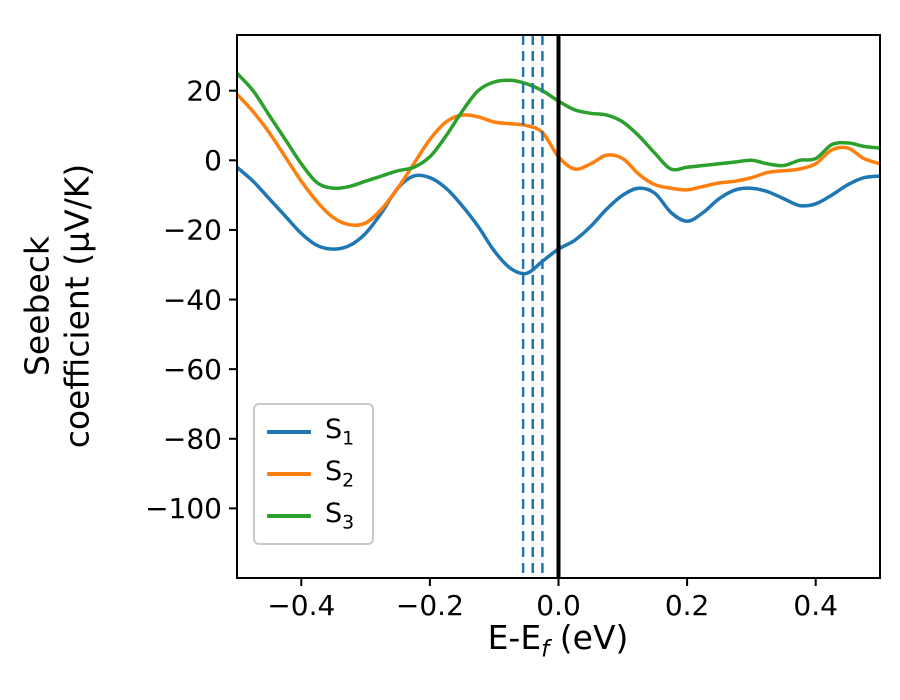 The image size is (900, 700). I want to click on y-axis-label-line1: Seebeck, so click(37, 306).